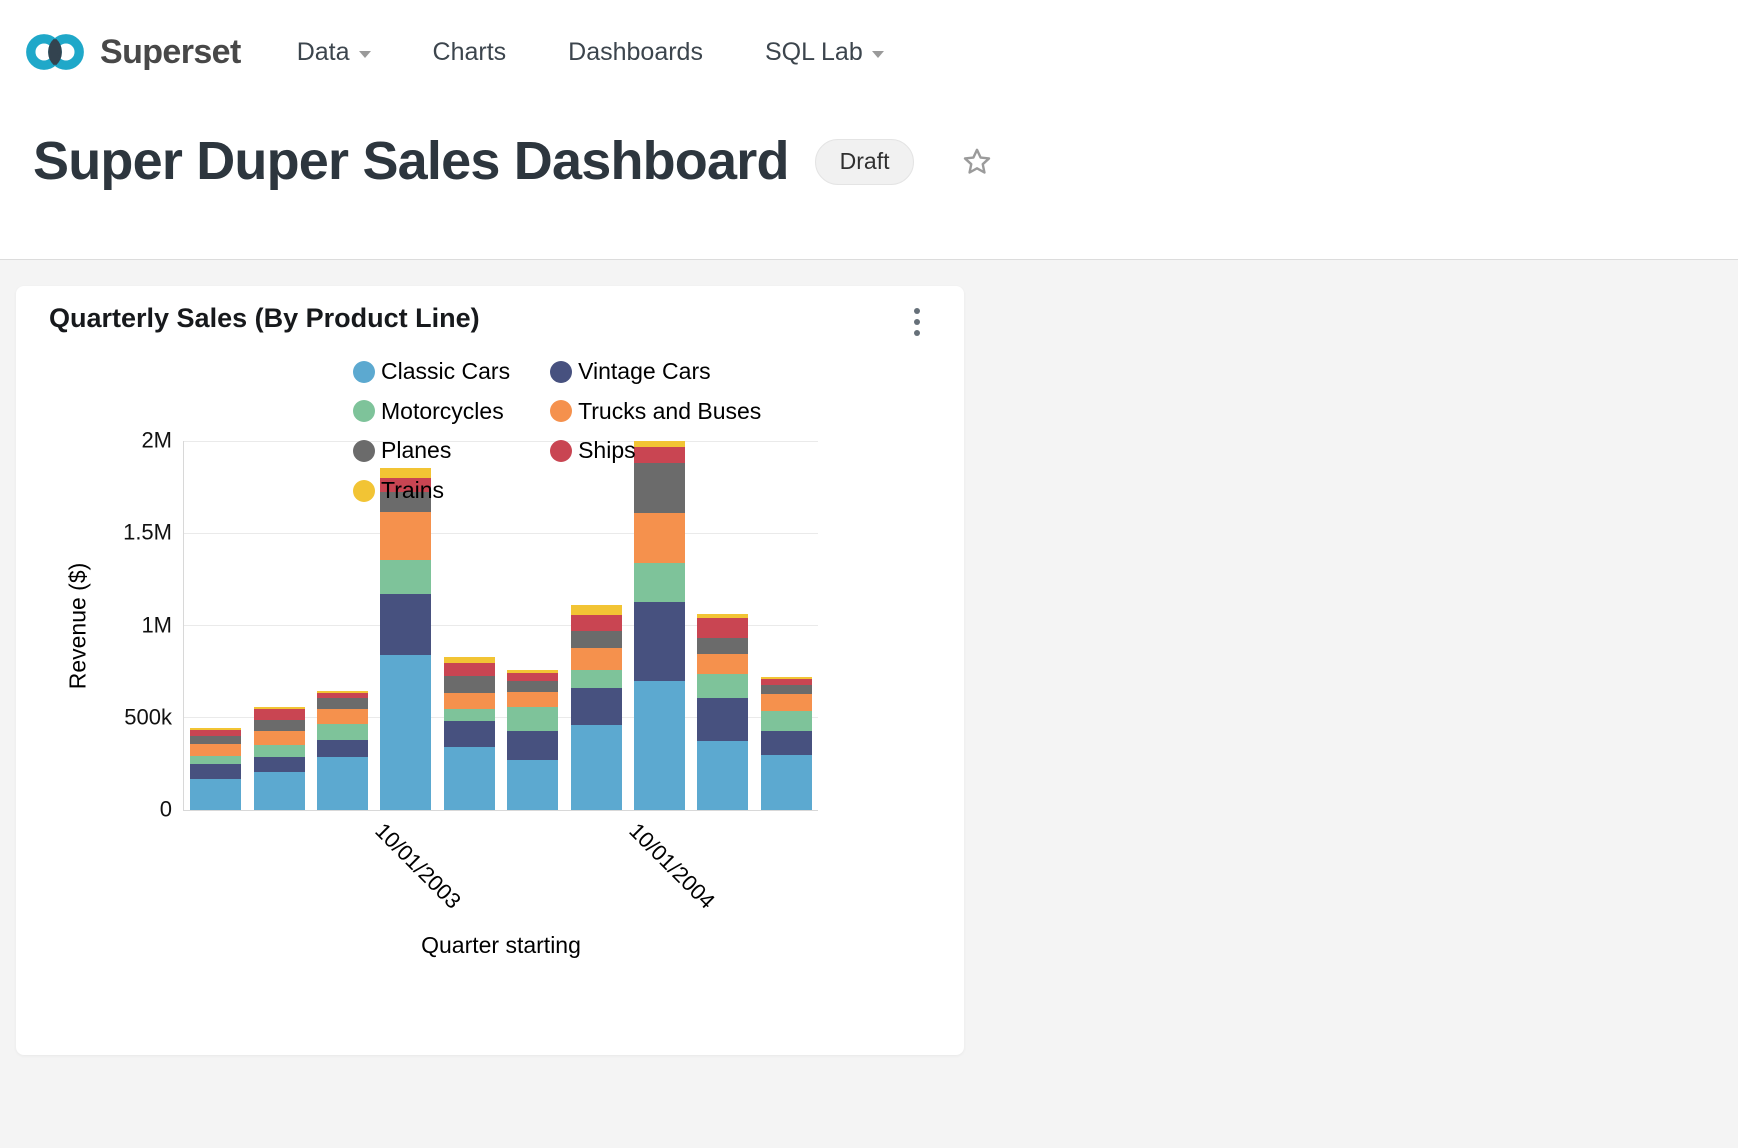 The height and width of the screenshot is (1148, 1738). I want to click on nav-item-sql-lab: SQL Lab, so click(824, 52).